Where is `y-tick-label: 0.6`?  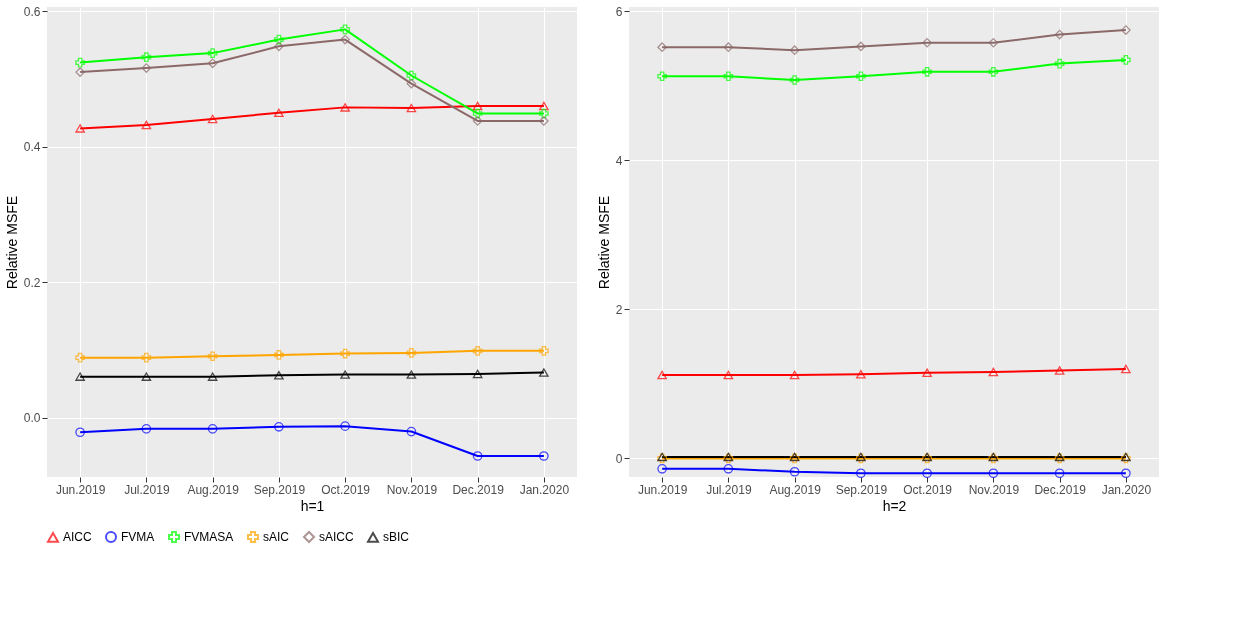
y-tick-label: 0.6 is located at coordinates (32, 11).